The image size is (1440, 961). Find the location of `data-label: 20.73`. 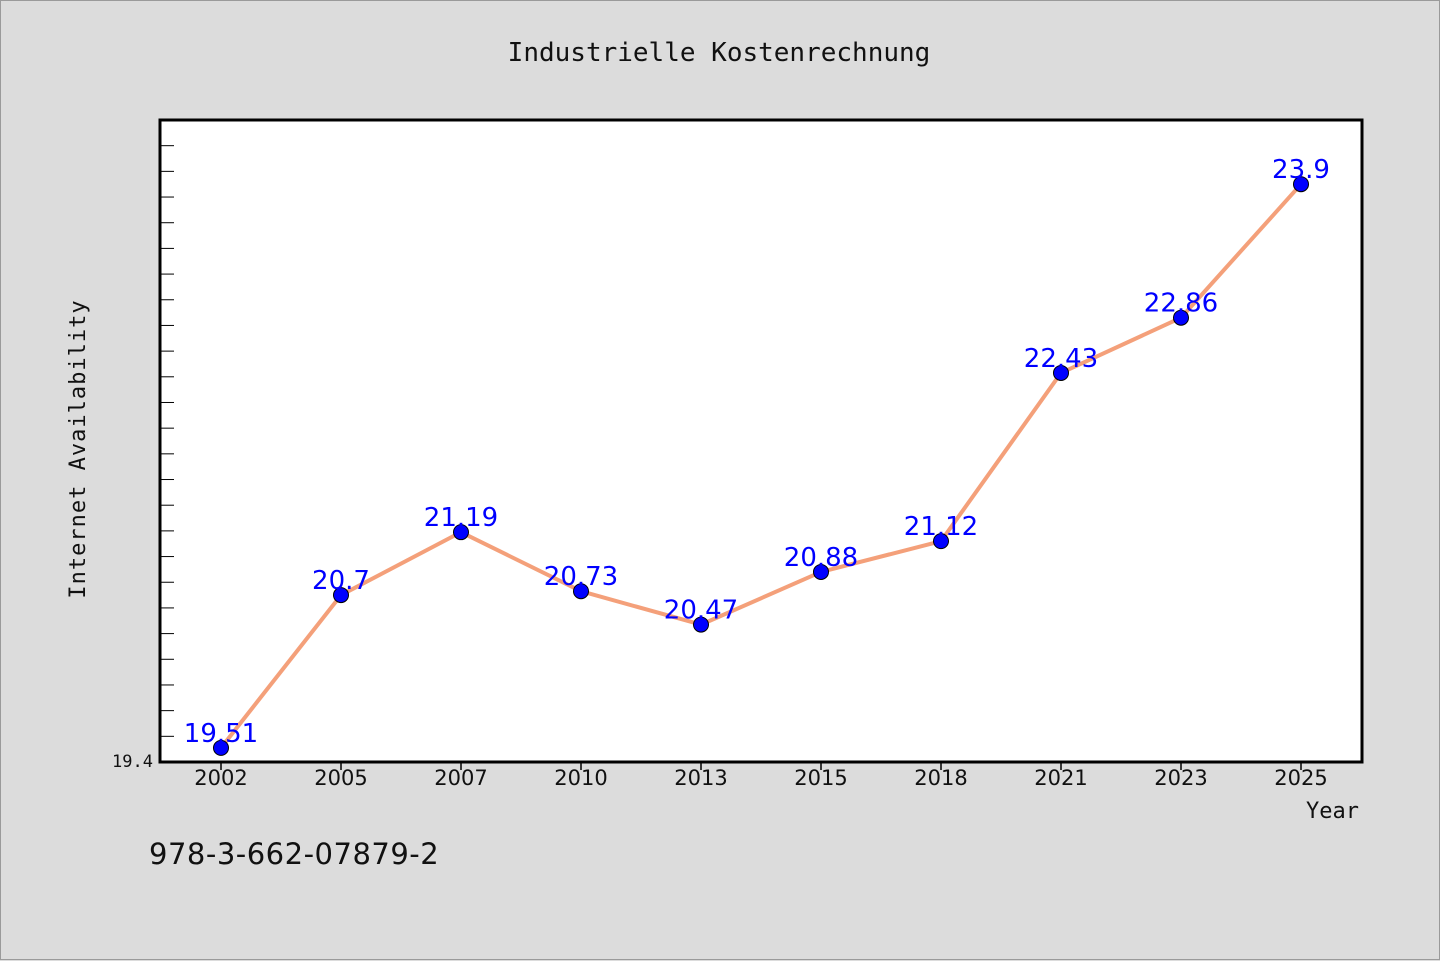

data-label: 20.73 is located at coordinates (581, 577).